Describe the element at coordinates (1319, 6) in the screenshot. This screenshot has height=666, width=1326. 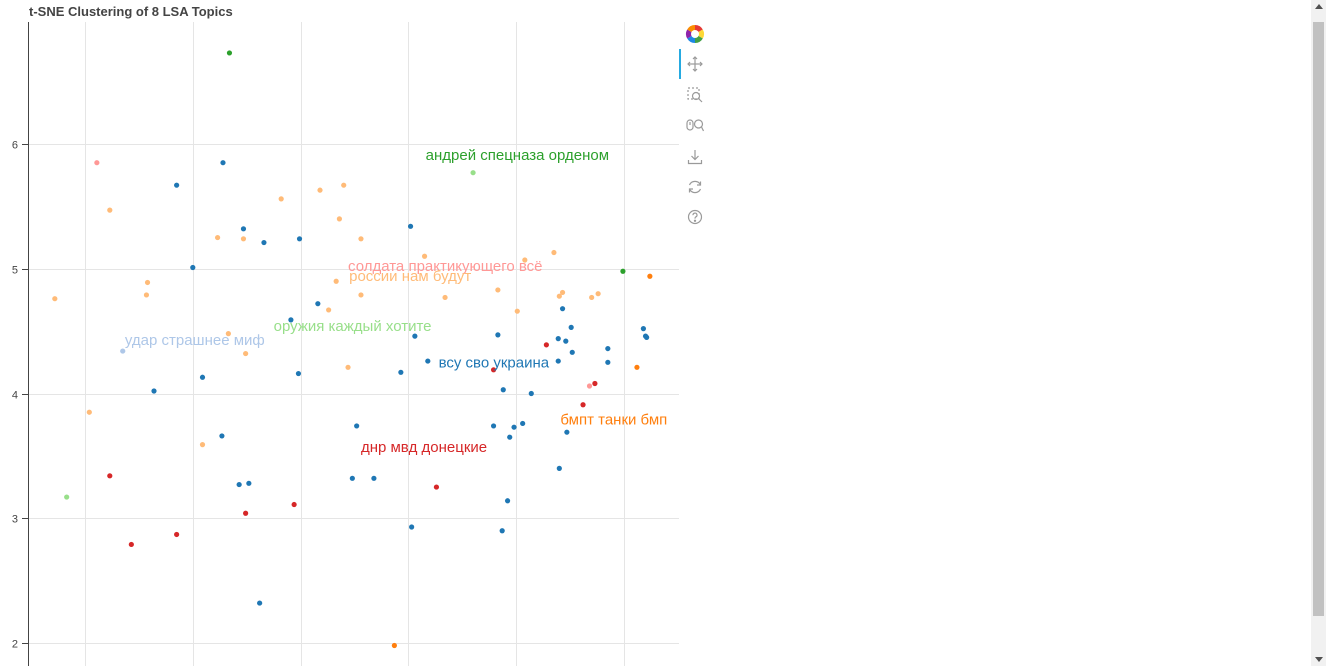
I see `scroll-up-arrow-icon` at that location.